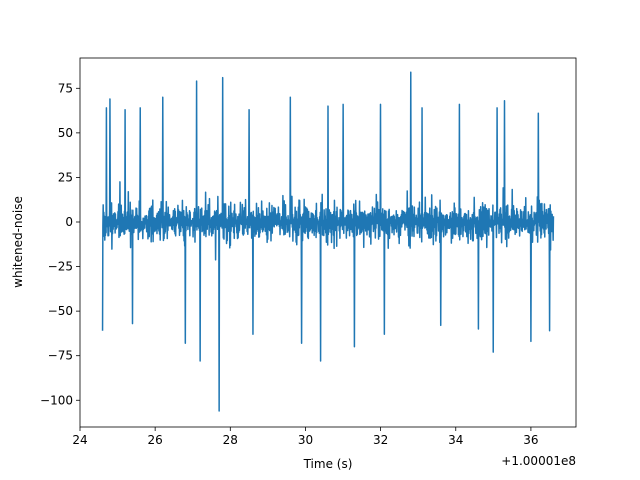  What do you see at coordinates (18, 242) in the screenshot?
I see `y-axis-label: whitened-noise` at bounding box center [18, 242].